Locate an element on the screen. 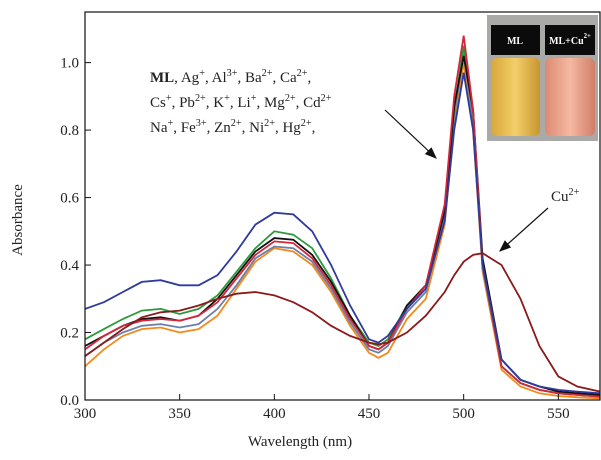 This screenshot has width=601, height=460. annotation: Cs+, Pb2+, K+, Li+, Mg2+, Cd2+ is located at coordinates (241, 102).